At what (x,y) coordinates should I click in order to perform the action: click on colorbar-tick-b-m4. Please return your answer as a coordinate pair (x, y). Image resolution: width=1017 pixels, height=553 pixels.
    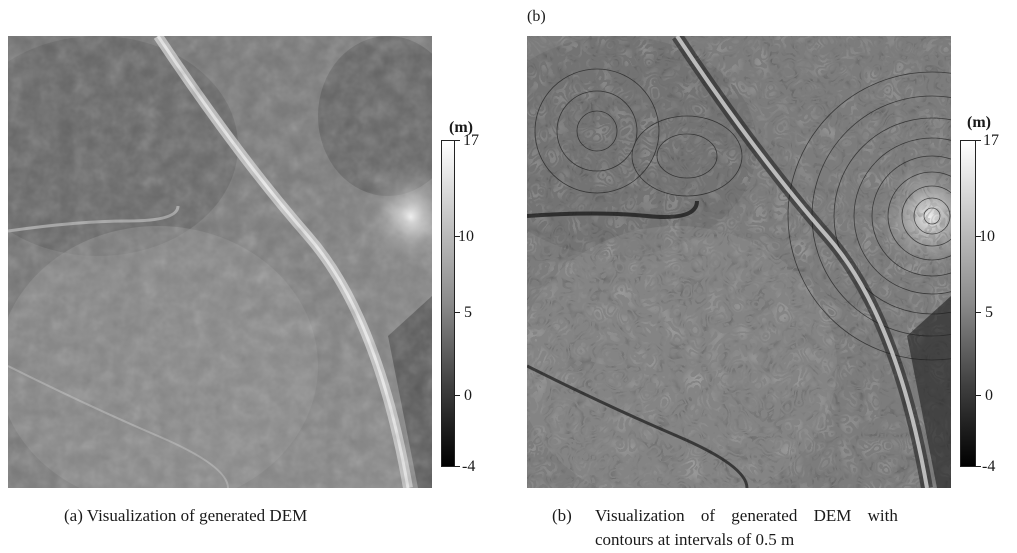
    Looking at the image, I should click on (978, 466).